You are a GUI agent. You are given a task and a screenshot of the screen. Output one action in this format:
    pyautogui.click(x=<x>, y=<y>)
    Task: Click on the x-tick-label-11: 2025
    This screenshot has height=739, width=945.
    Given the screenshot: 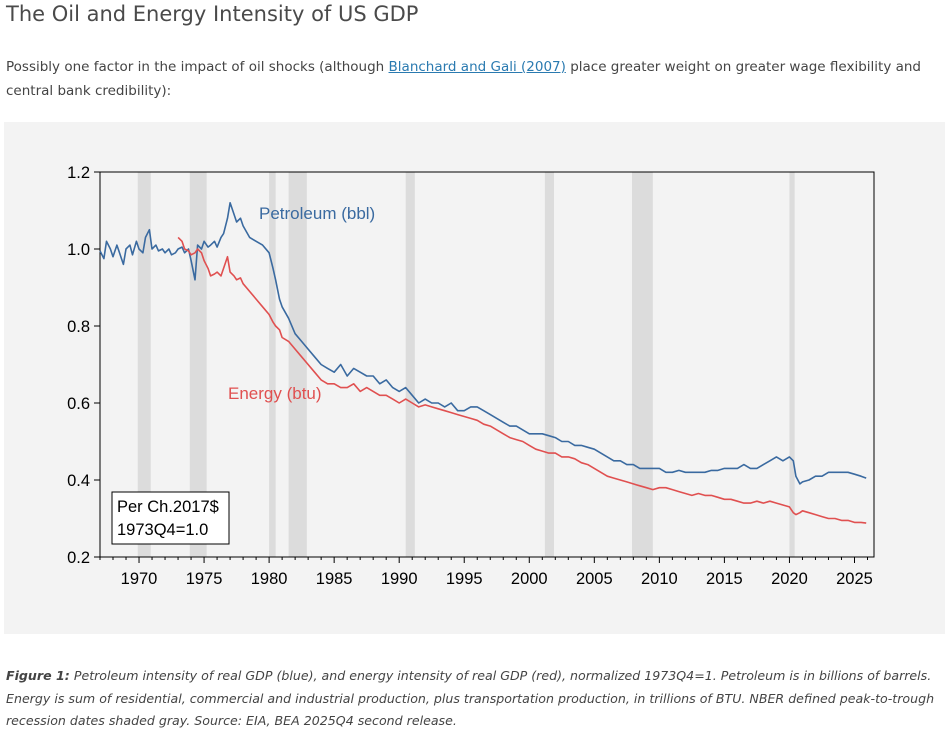 What is the action you would take?
    pyautogui.click(x=854, y=579)
    